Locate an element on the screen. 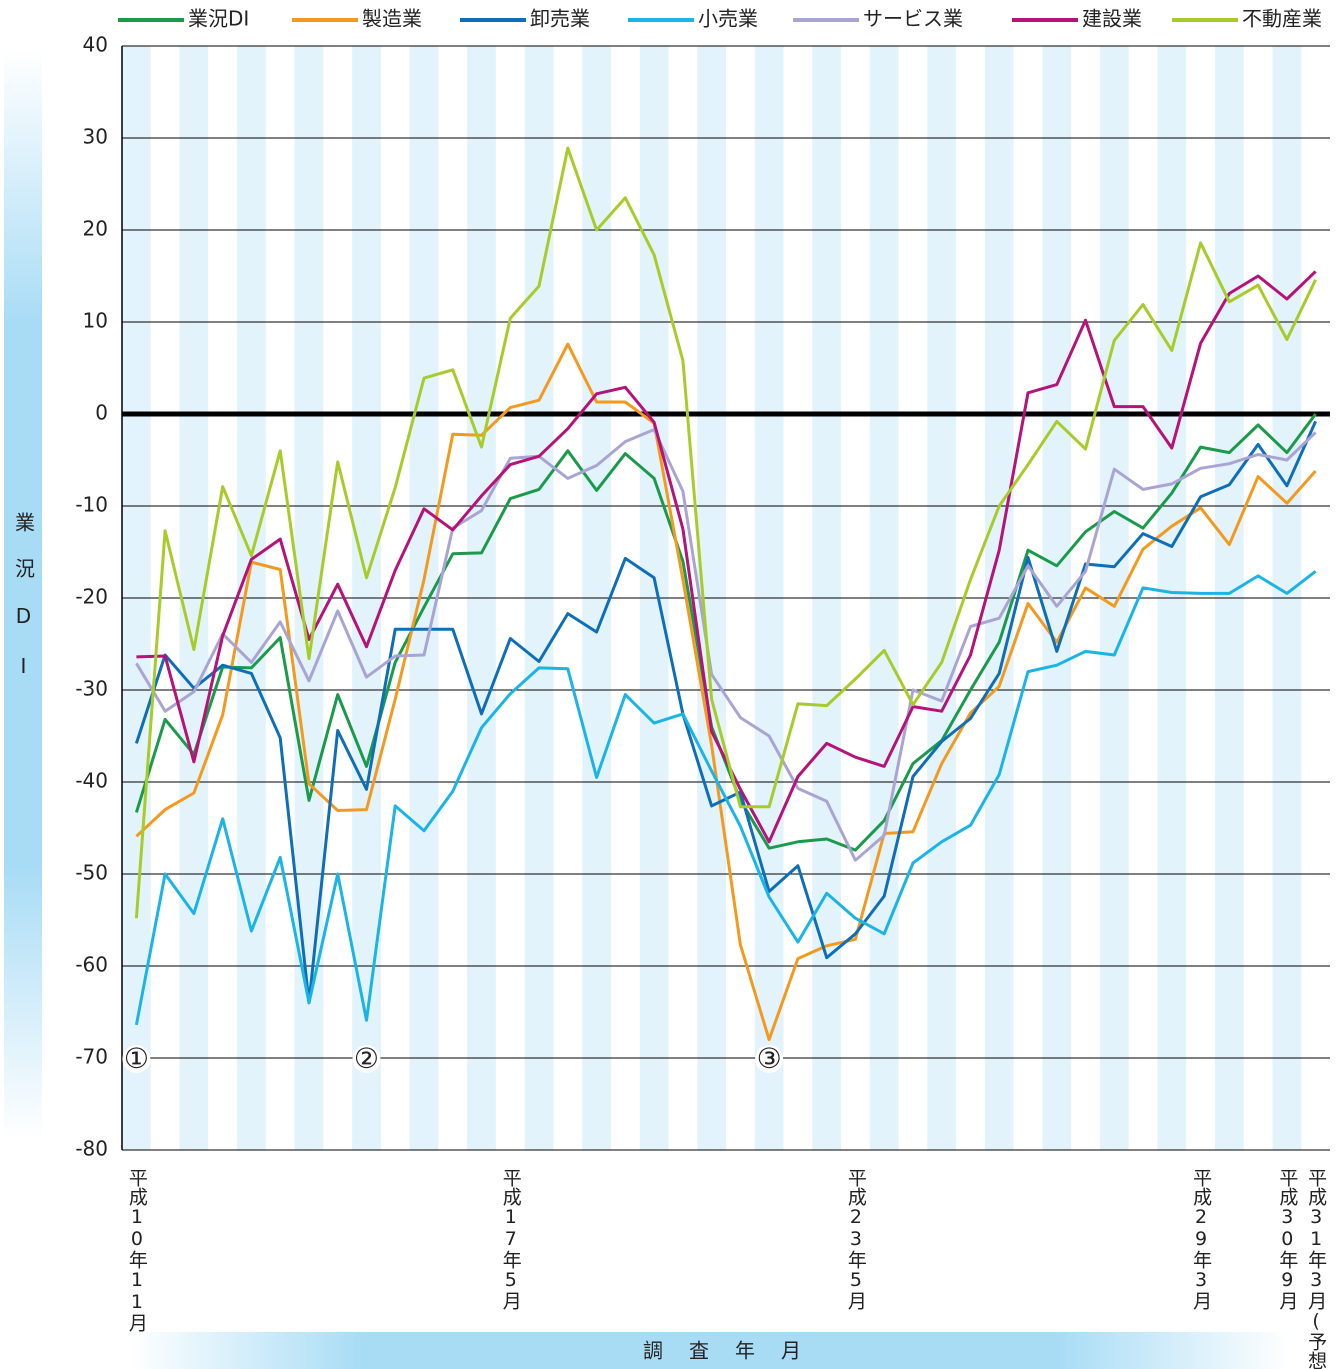 This screenshot has height=1369, width=1344. y-tick-label: -40 is located at coordinates (91, 781).